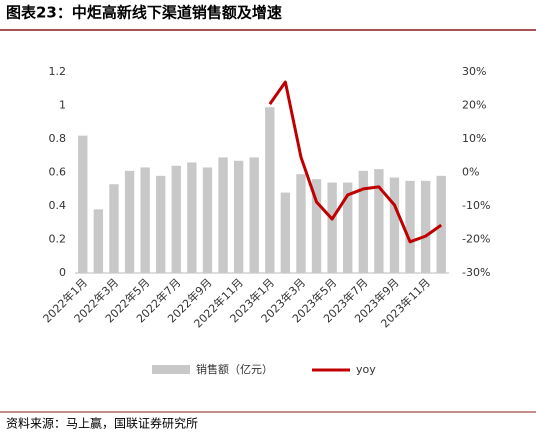 The height and width of the screenshot is (434, 536). I want to click on y-tick-label: 1.2, so click(58, 71).